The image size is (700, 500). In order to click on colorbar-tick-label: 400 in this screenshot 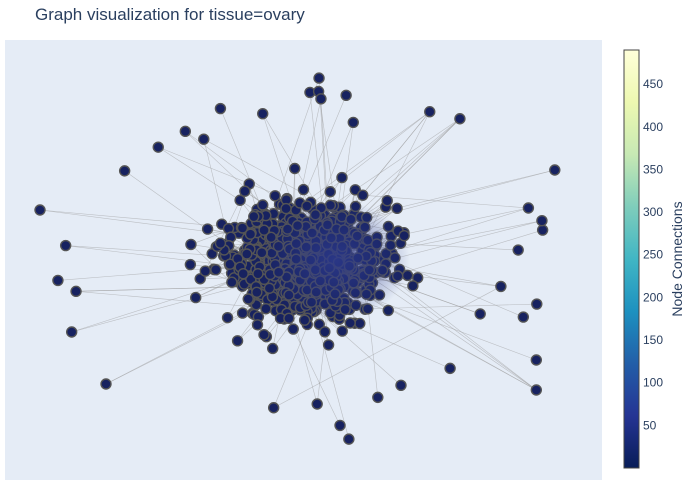, I will do `click(653, 127)`.